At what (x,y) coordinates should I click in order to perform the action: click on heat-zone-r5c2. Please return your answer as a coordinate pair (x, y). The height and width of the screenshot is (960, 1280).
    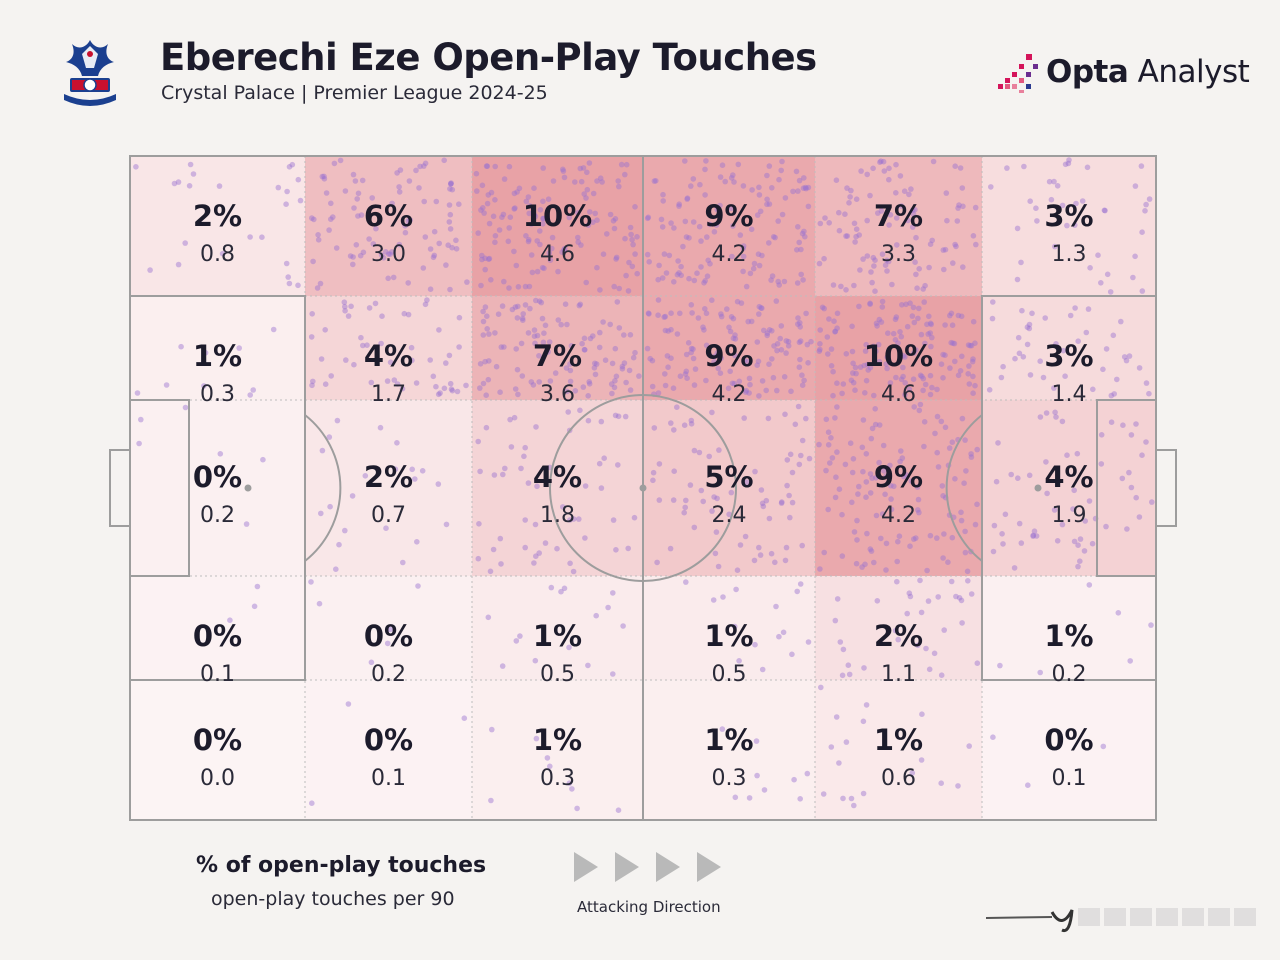
    Looking at the image, I should click on (388, 750).